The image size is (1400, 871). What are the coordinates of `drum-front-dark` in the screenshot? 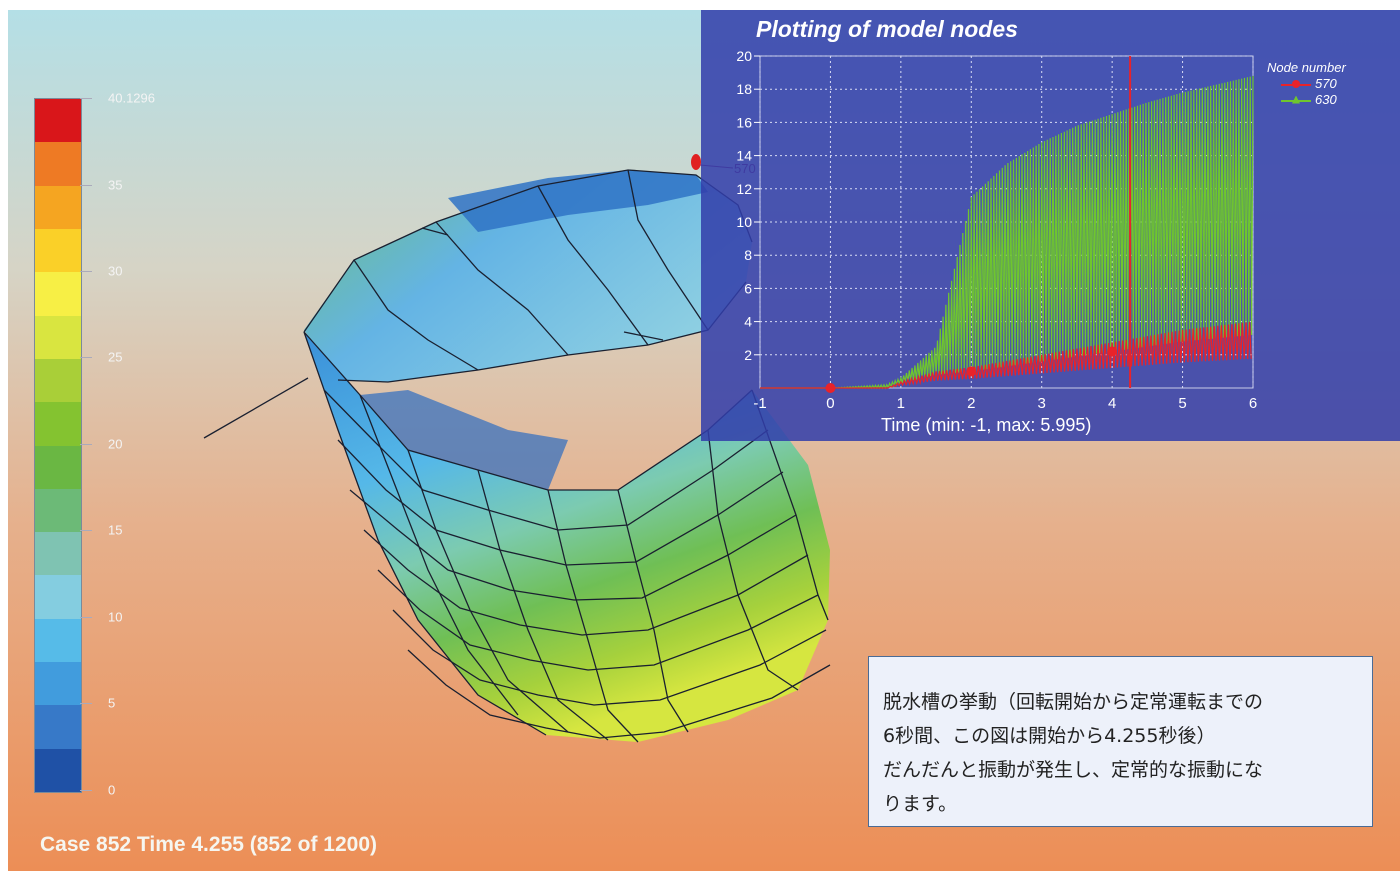 It's located at (464, 440).